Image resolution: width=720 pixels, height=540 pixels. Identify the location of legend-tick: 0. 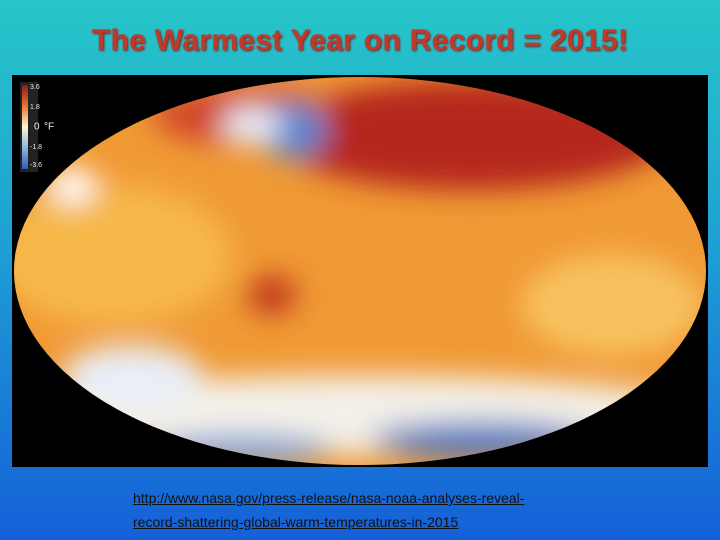
(37, 127).